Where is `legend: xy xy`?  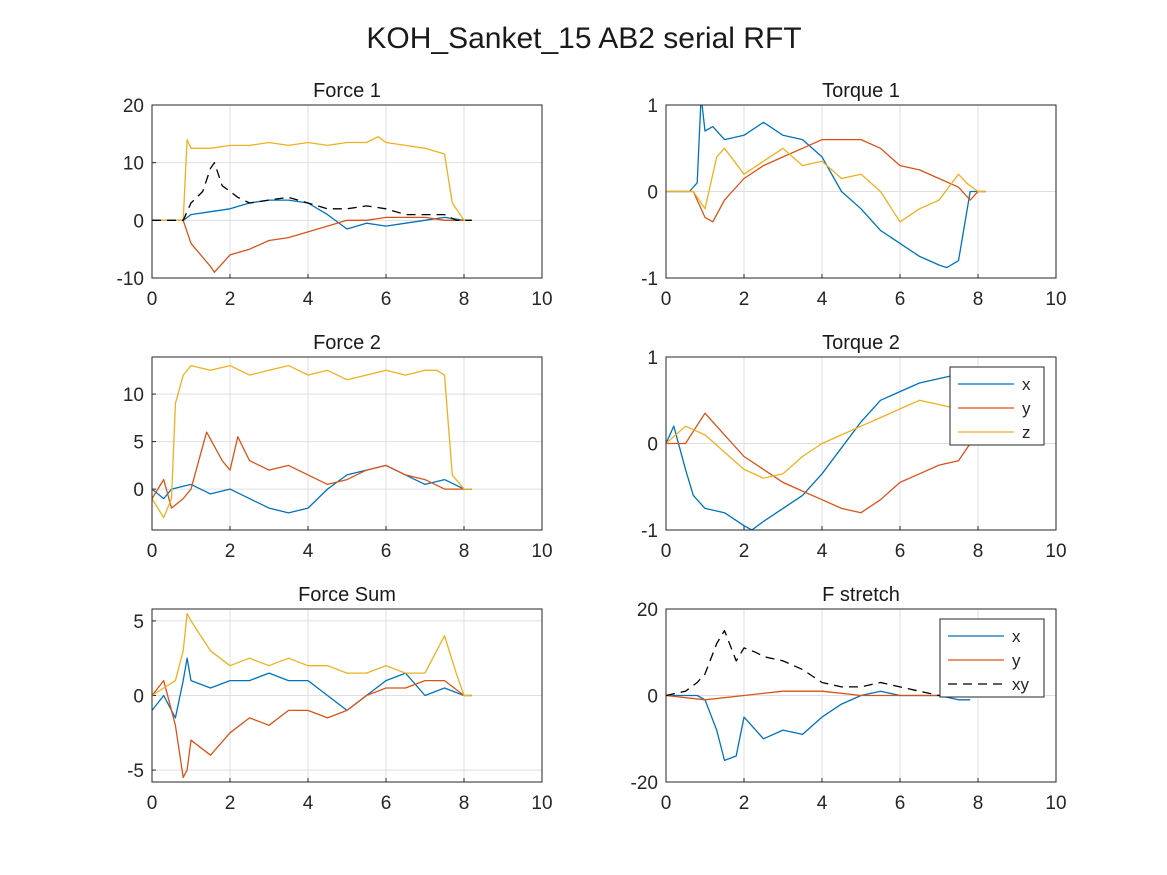
legend: xy xy is located at coordinates (992, 658).